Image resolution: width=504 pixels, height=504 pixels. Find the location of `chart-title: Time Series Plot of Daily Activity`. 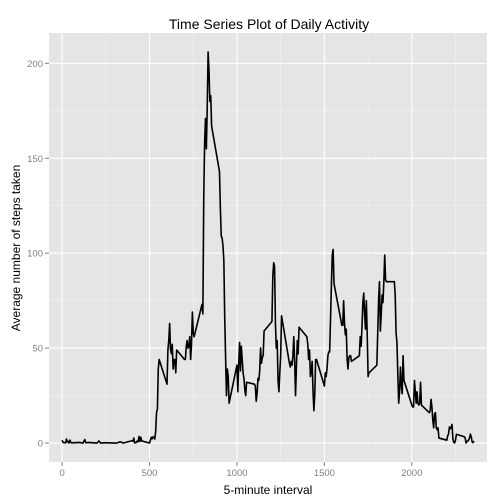

chart-title: Time Series Plot of Daily Activity is located at coordinates (269, 24).